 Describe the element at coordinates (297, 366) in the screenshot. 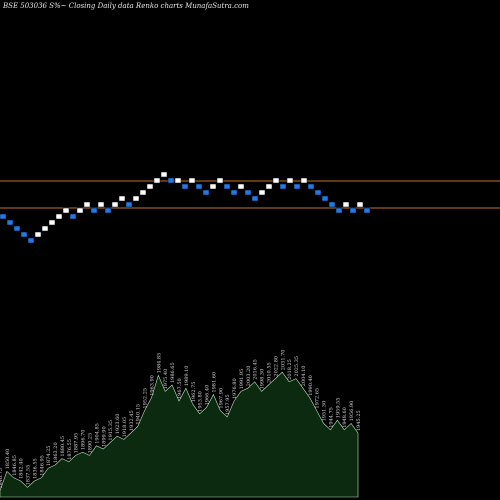

I see `volume-label: 2025.35` at that location.